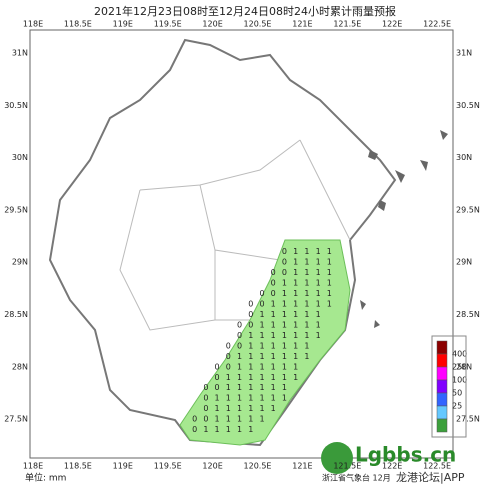 The image size is (500, 491). I want to click on legend-label: 25, so click(457, 406).